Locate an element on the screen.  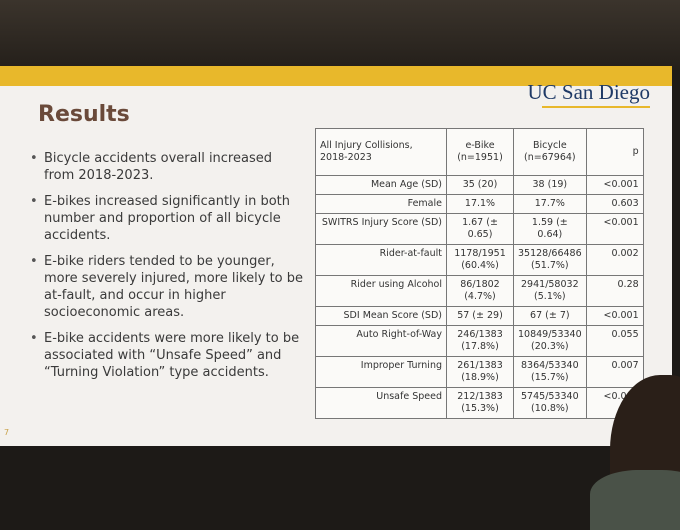
table-cell: 86/1802 (4.7%) is located at coordinates (480, 291).